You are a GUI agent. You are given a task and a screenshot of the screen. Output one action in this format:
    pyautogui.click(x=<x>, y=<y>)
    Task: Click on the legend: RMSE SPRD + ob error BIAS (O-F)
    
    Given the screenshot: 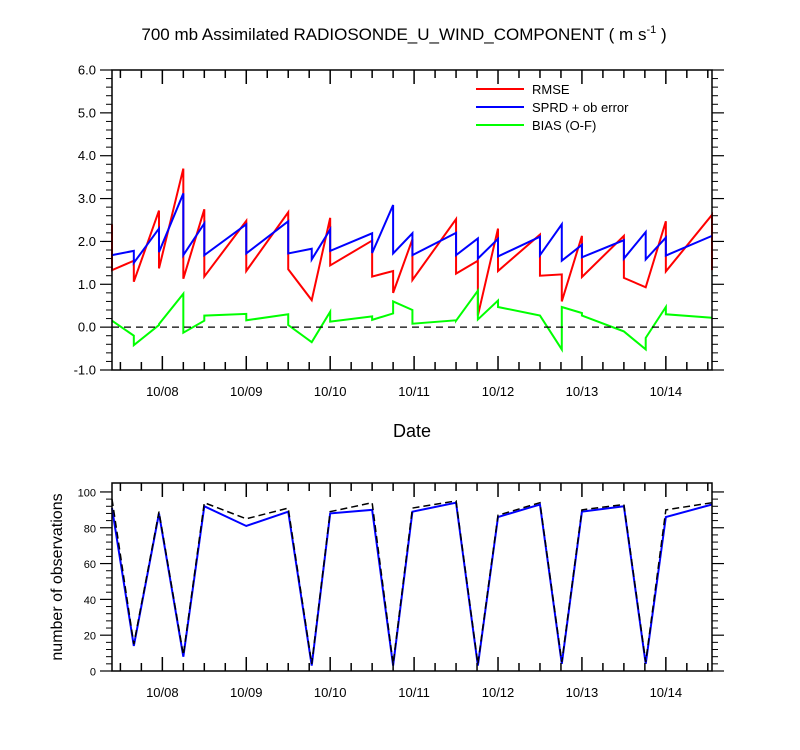 What is the action you would take?
    pyautogui.click(x=552, y=107)
    